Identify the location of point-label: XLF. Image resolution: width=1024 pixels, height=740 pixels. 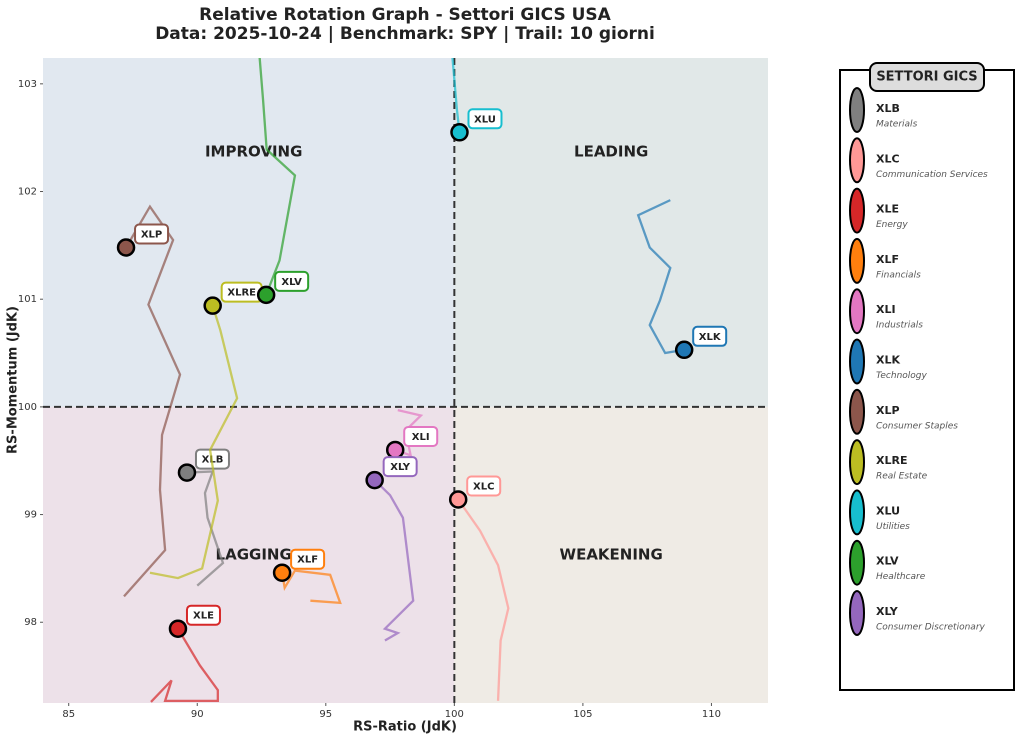
(307, 560).